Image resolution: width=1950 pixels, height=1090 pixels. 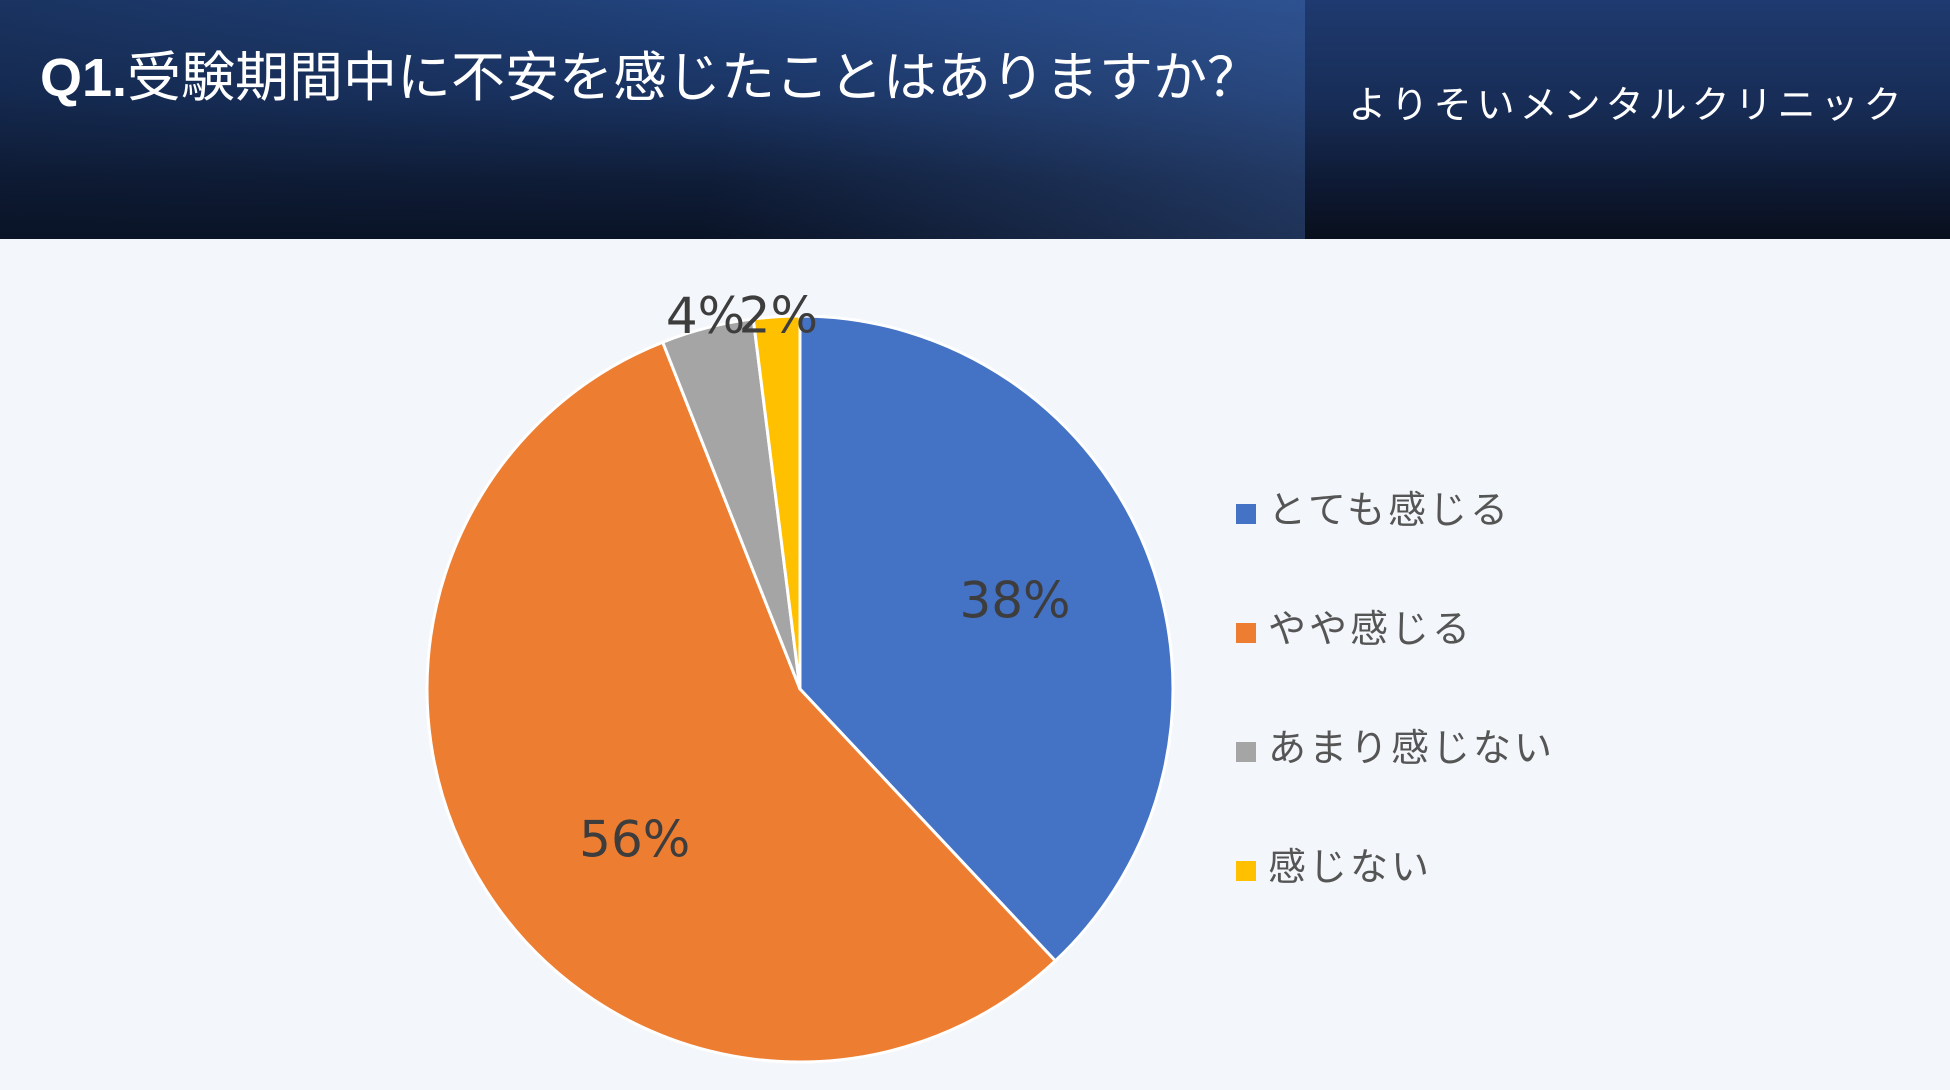 I want to click on data-label-somewhat: 56%, so click(x=634, y=839).